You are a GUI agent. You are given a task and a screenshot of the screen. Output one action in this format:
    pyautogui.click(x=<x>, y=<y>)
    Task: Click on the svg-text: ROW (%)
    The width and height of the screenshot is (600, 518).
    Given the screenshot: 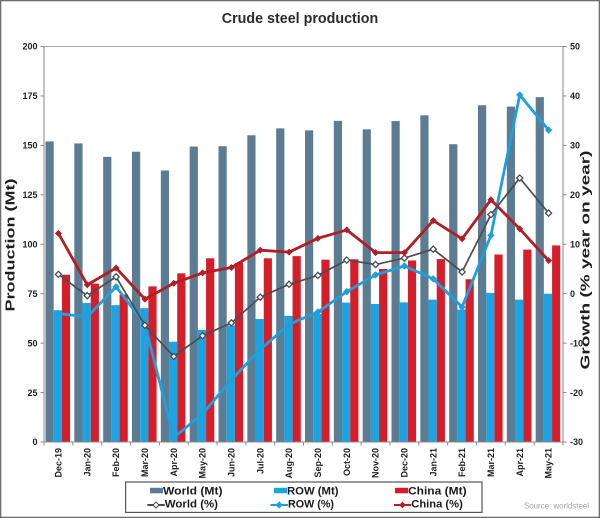 What is the action you would take?
    pyautogui.click(x=311, y=505)
    